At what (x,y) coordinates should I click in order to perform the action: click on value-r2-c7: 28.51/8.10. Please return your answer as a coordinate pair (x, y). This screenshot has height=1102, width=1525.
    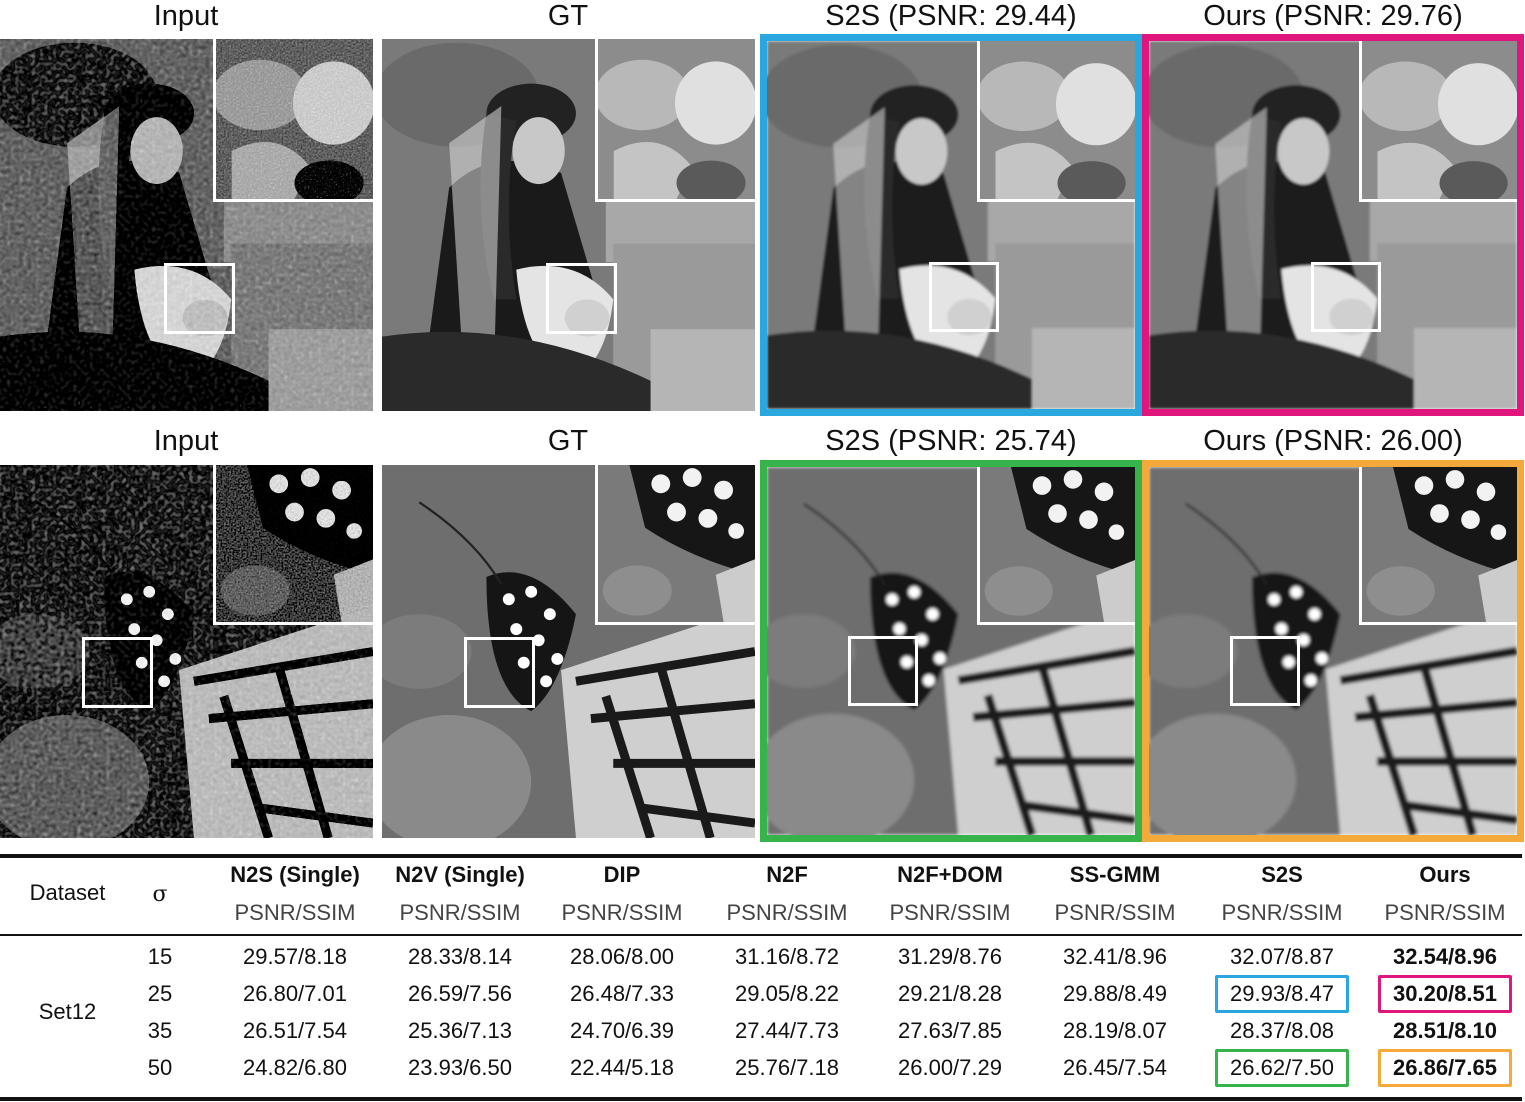
    Looking at the image, I should click on (1445, 1030).